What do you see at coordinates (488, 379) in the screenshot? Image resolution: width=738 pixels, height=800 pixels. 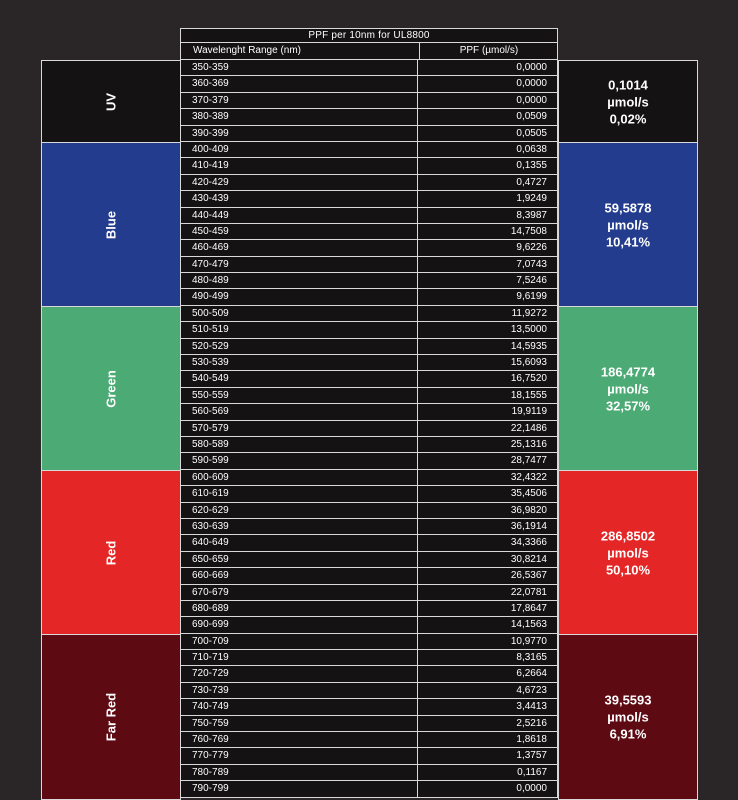 I see `ppf-value-cell: 16,7520` at bounding box center [488, 379].